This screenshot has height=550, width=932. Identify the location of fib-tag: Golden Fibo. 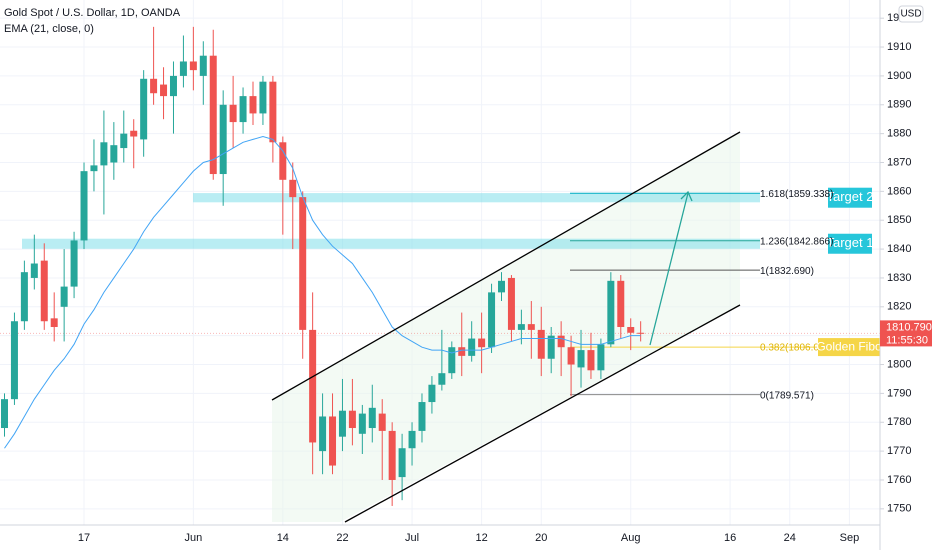
(849, 346).